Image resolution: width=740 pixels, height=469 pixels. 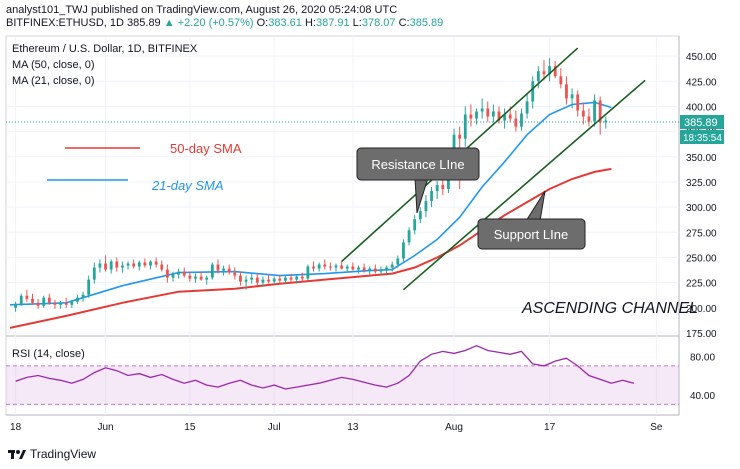 I want to click on resistance-callout: Resistance LIne, so click(x=418, y=180).